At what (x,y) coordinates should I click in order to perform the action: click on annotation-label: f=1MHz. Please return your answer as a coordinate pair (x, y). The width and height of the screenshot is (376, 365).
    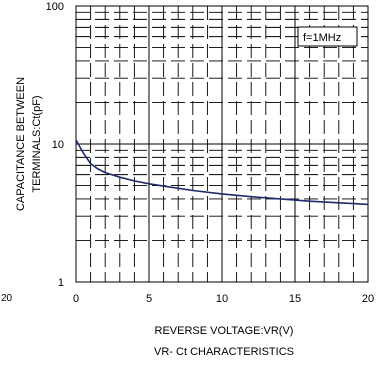
    Looking at the image, I should click on (322, 38).